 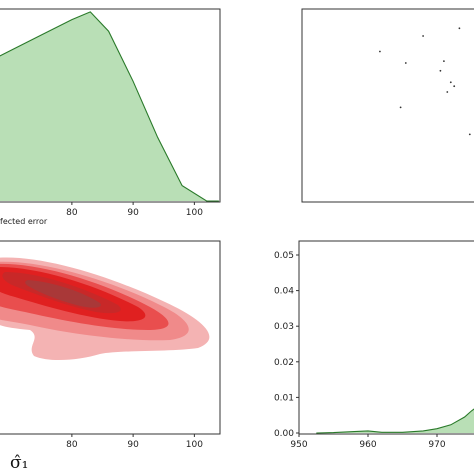 What do you see at coordinates (284, 292) in the screenshot?
I see `y-tick-label: 0.04` at bounding box center [284, 292].